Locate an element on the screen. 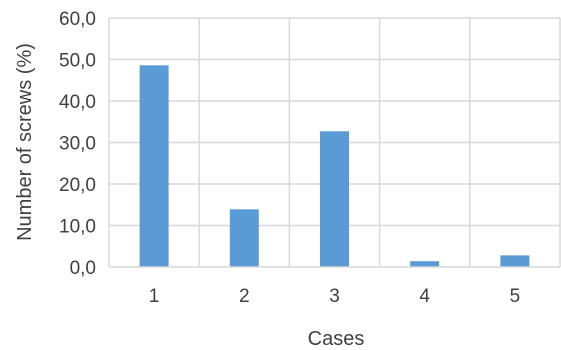  y-tick-label: 30,0 is located at coordinates (77, 144).